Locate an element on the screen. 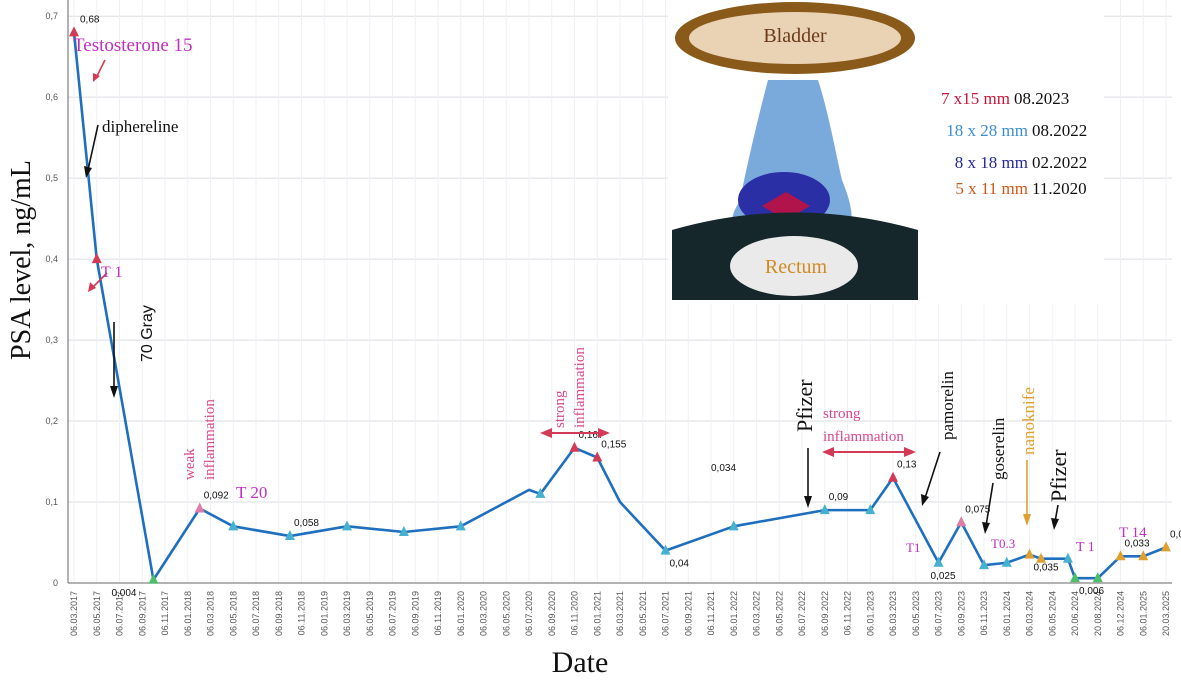 This screenshot has height=680, width=1181. annotation-pfizer-2022: Pfizer is located at coordinates (804, 405).